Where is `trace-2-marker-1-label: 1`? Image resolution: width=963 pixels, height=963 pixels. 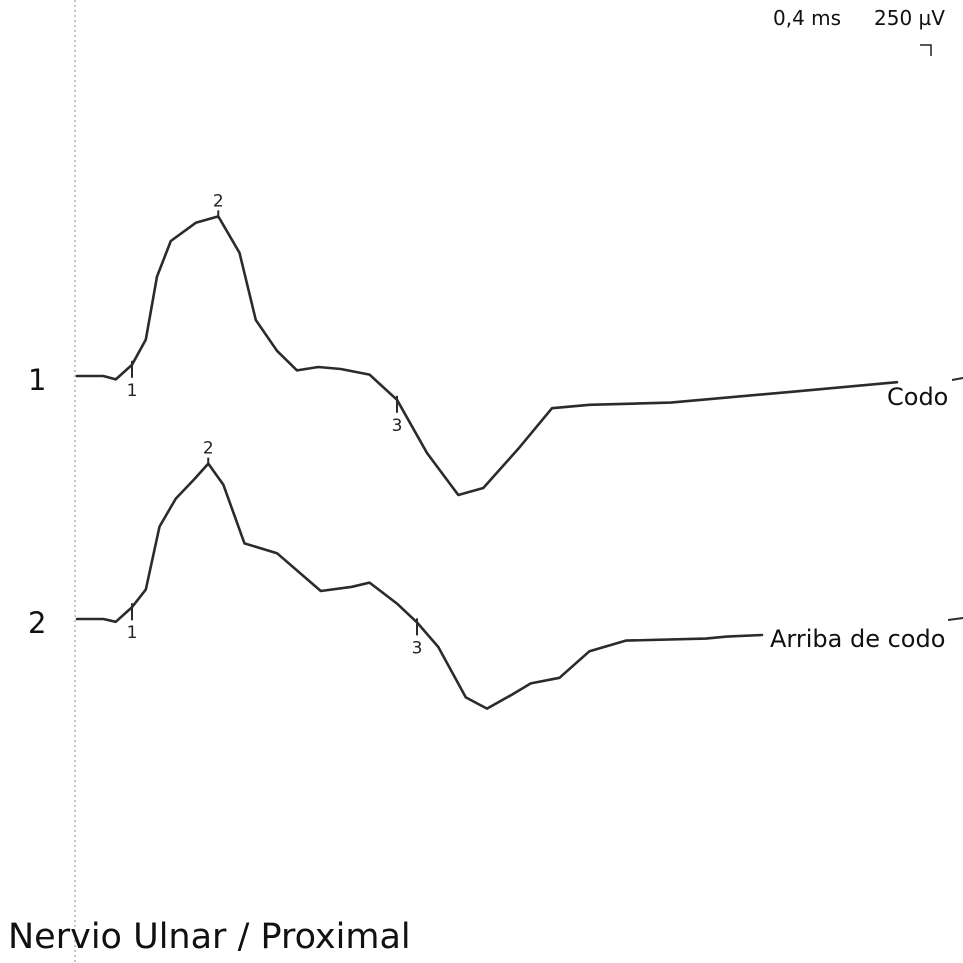
trace-2-marker-1-label: 1 is located at coordinates (132, 633).